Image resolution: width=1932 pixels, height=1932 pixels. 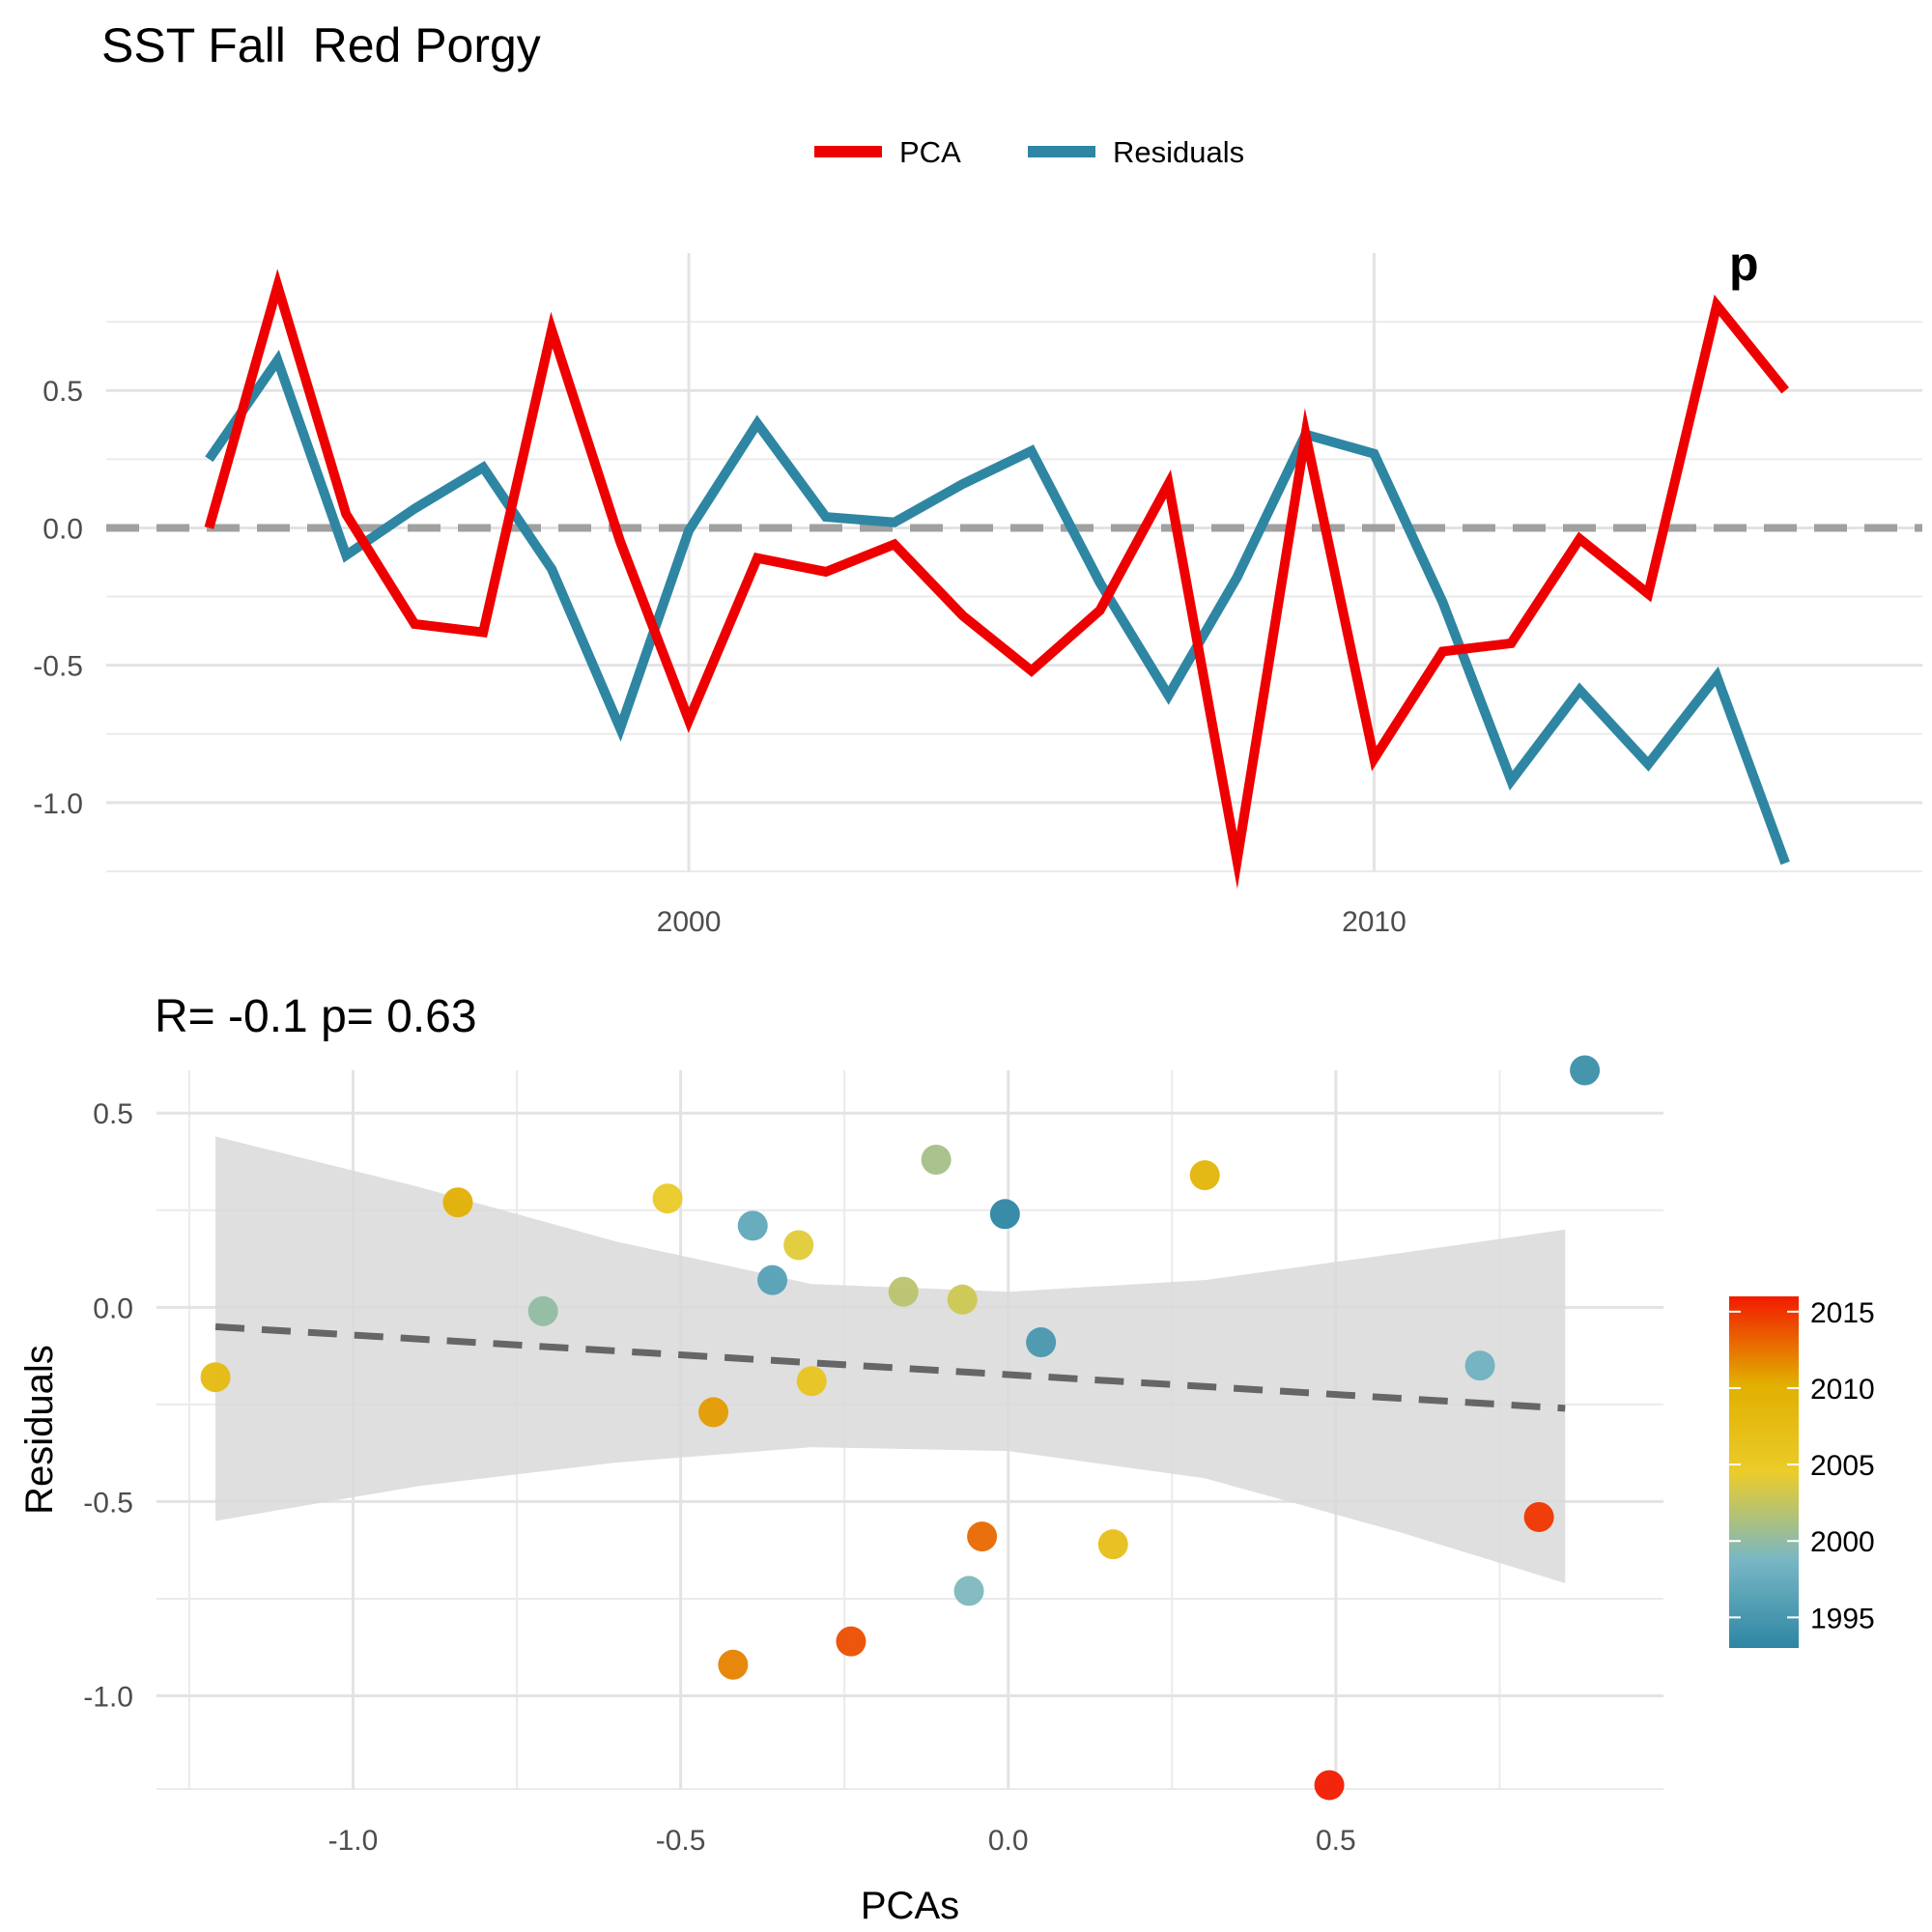 What do you see at coordinates (1744, 264) in the screenshot?
I see `clipped-annotation: p` at bounding box center [1744, 264].